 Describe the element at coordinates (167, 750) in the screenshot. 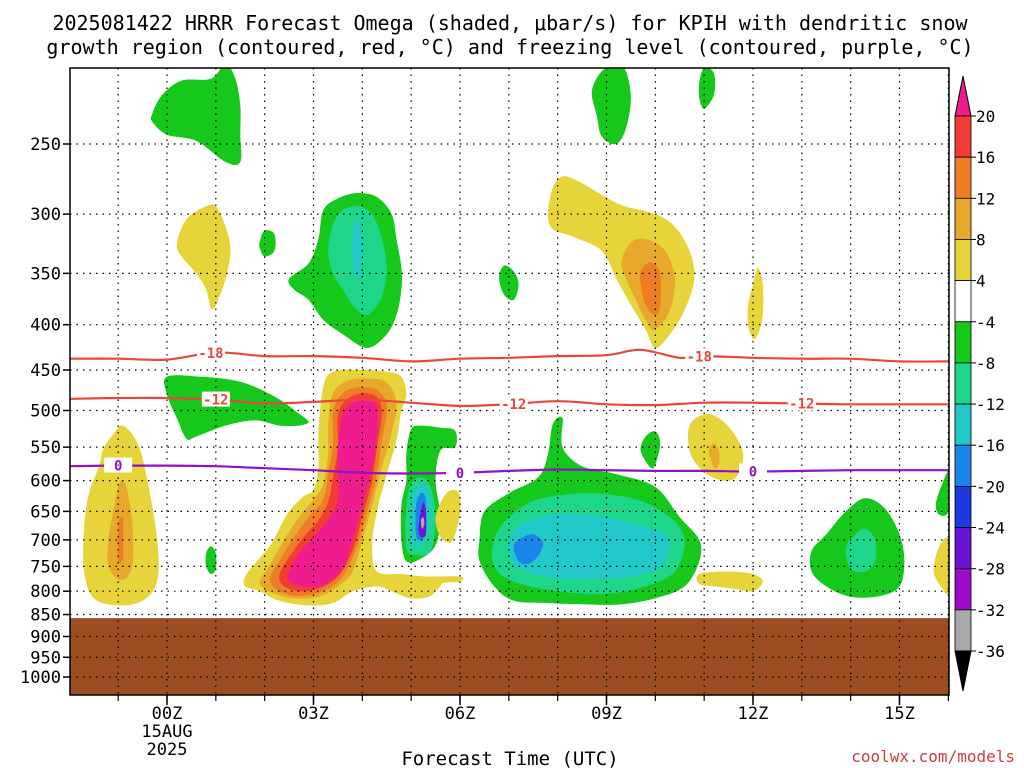

I see `x-tick-sublabel-1: 2025` at that location.